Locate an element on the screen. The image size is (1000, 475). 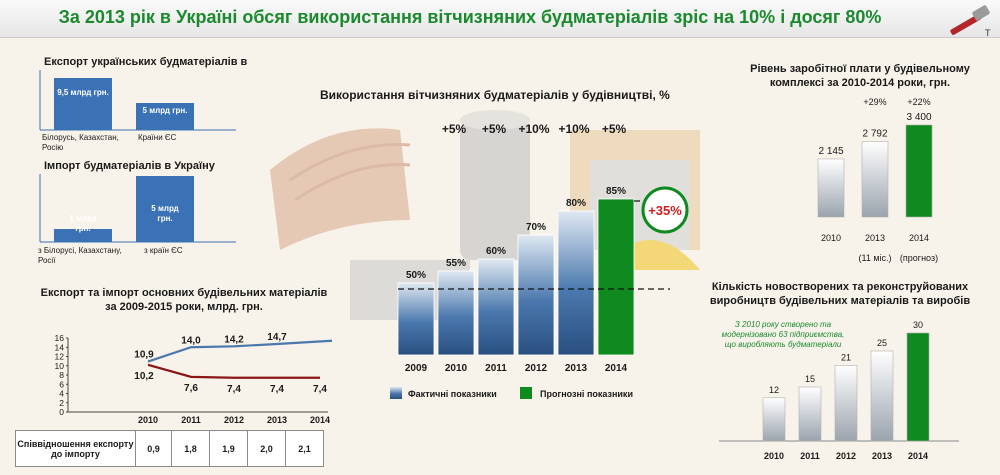
salary-x-tick: 2010 is located at coordinates (831, 238).